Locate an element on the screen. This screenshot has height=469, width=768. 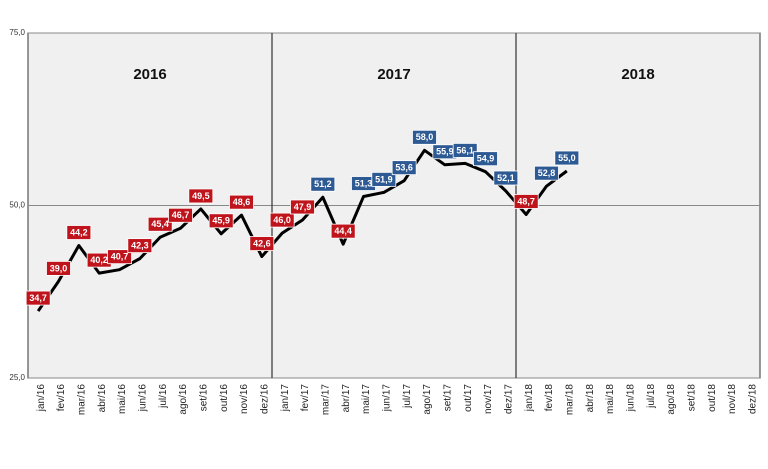
x-tick-label: abr/18 is located at coordinates (590, 398).